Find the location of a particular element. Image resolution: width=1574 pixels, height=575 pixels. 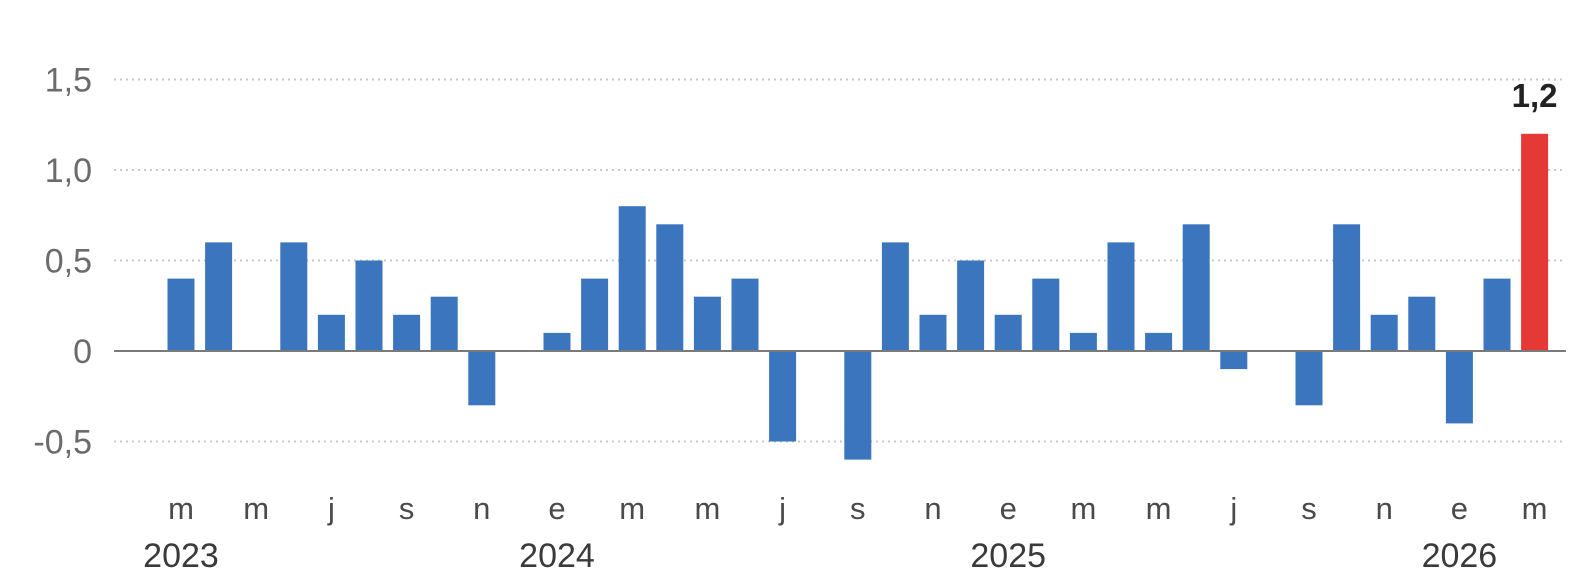

y-tick-label: 1,0 is located at coordinates (68, 171).